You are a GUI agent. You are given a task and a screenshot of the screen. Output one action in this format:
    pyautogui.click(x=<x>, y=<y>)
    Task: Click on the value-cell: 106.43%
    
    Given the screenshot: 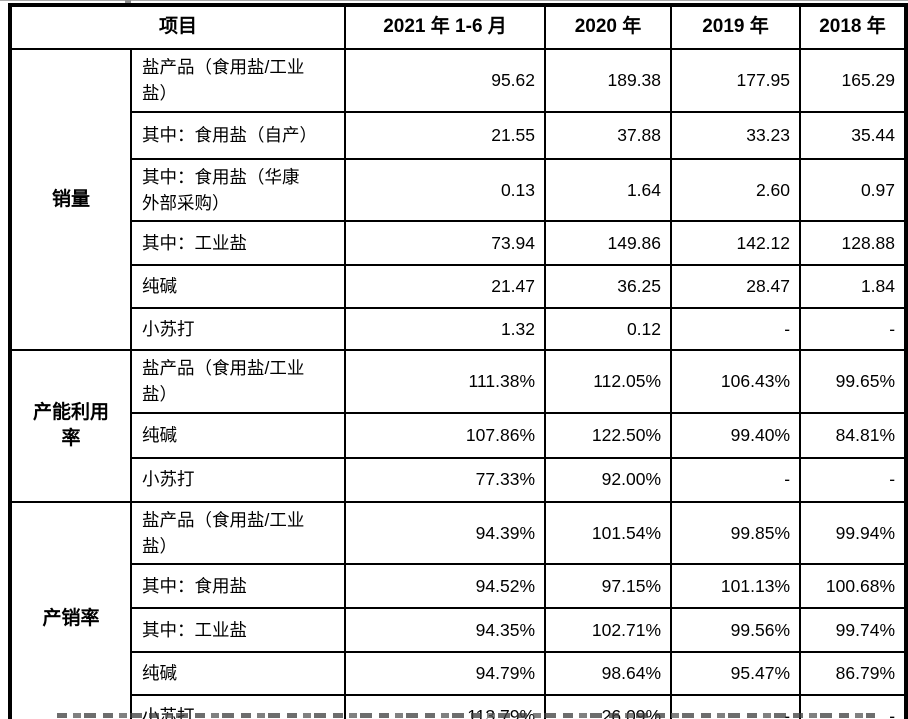 What is the action you would take?
    pyautogui.click(x=736, y=381)
    